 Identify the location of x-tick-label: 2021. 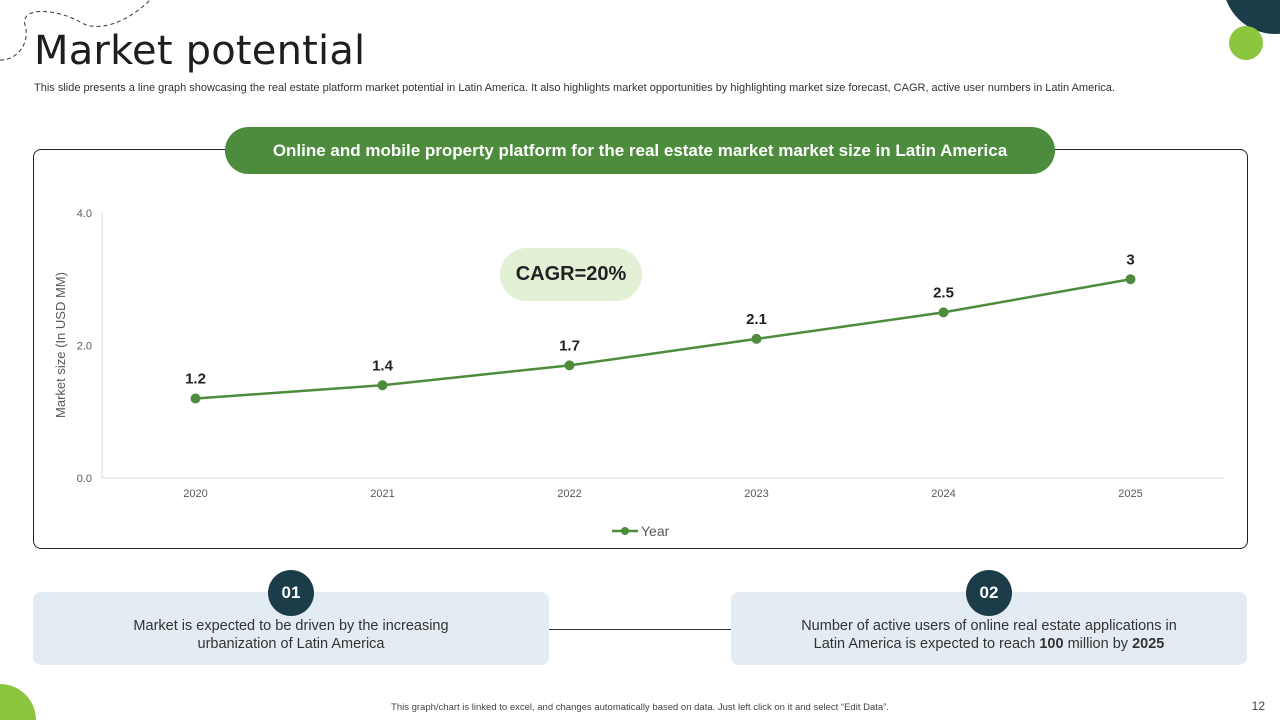
(382, 494).